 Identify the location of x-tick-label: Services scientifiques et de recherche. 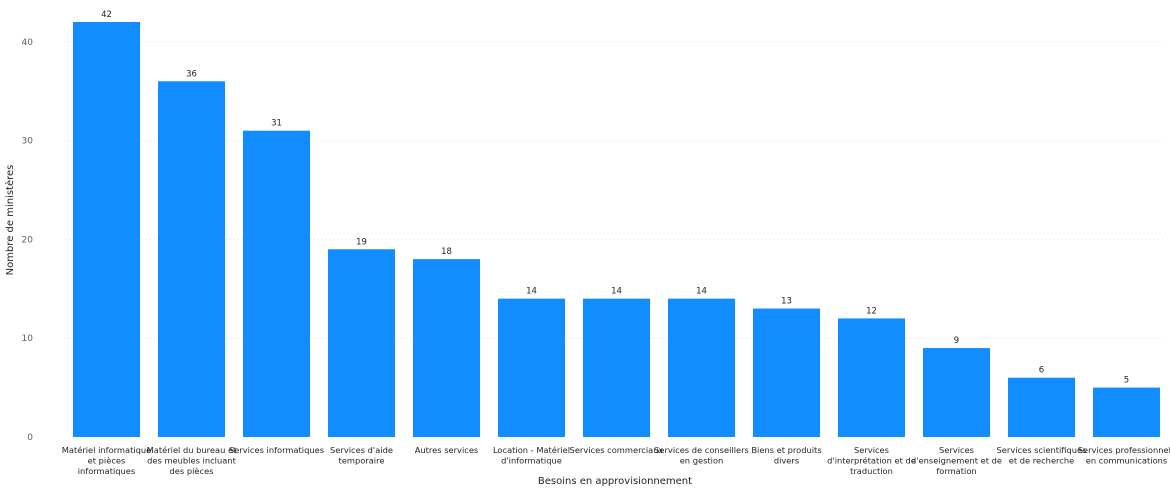
(1042, 455).